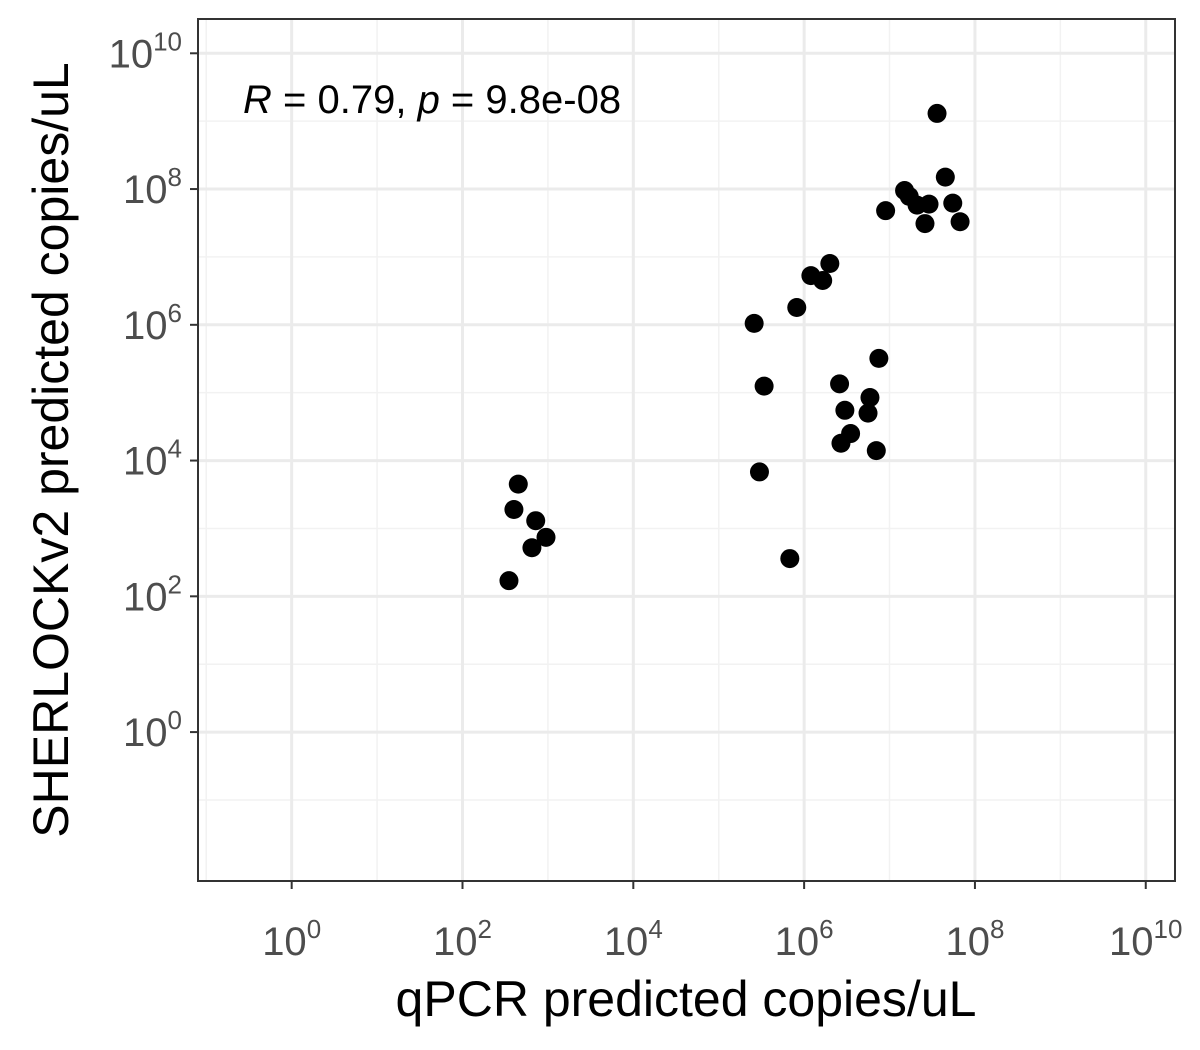  Describe the element at coordinates (804, 939) in the screenshot. I see `x-tick-label: 10⁶` at that location.